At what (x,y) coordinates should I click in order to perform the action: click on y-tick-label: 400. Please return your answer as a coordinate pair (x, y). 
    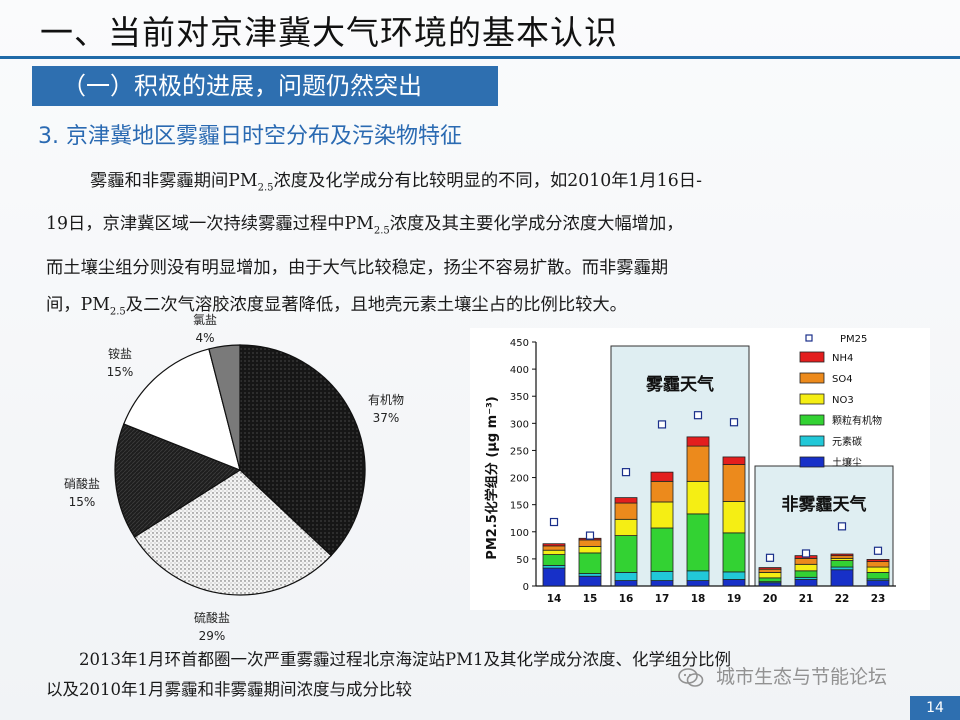
    Looking at the image, I should click on (519, 370).